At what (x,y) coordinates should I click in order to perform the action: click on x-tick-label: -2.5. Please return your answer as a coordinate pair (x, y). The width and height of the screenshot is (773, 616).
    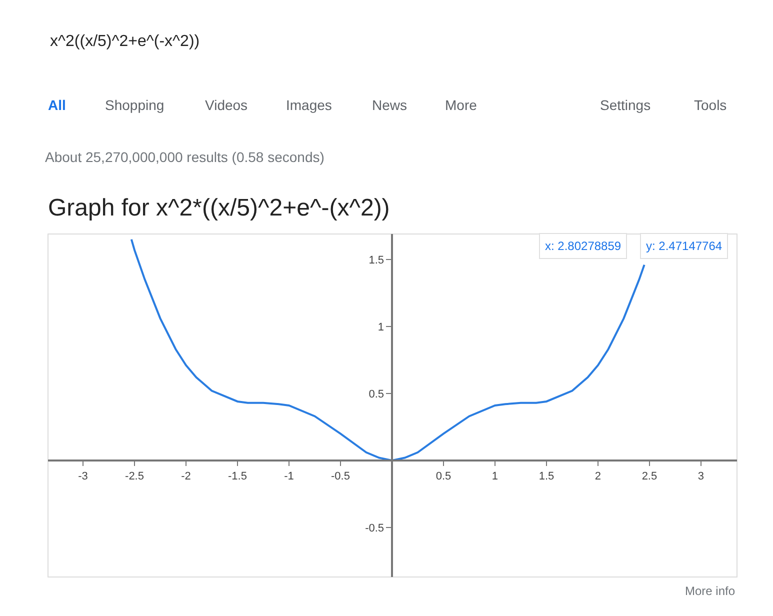
    Looking at the image, I should click on (134, 476).